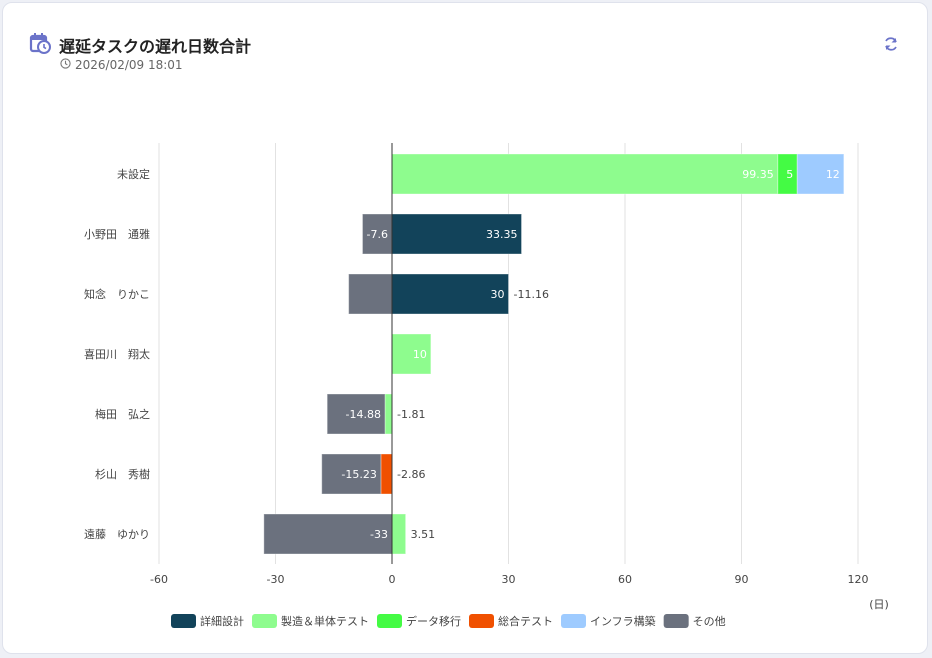 Image resolution: width=932 pixels, height=658 pixels. What do you see at coordinates (40, 45) in the screenshot?
I see `calendar-clock-icon` at bounding box center [40, 45].